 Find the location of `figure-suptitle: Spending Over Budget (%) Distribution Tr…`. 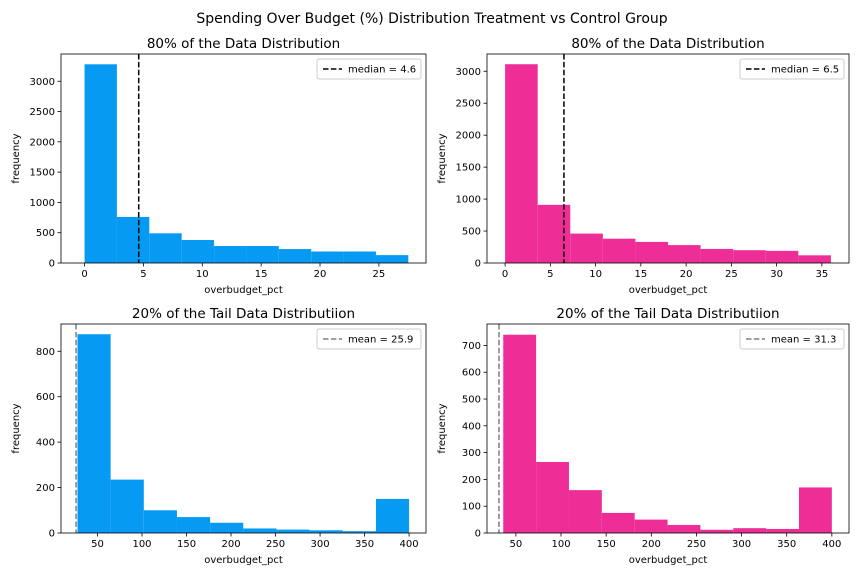

figure-suptitle: Spending Over Budget (%) Distribution Tr… is located at coordinates (431, 19).